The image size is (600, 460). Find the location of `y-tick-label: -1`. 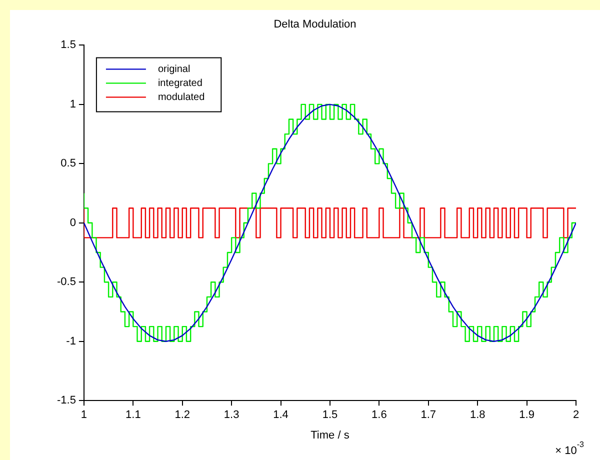

y-tick-label: -1 is located at coordinates (71, 341).